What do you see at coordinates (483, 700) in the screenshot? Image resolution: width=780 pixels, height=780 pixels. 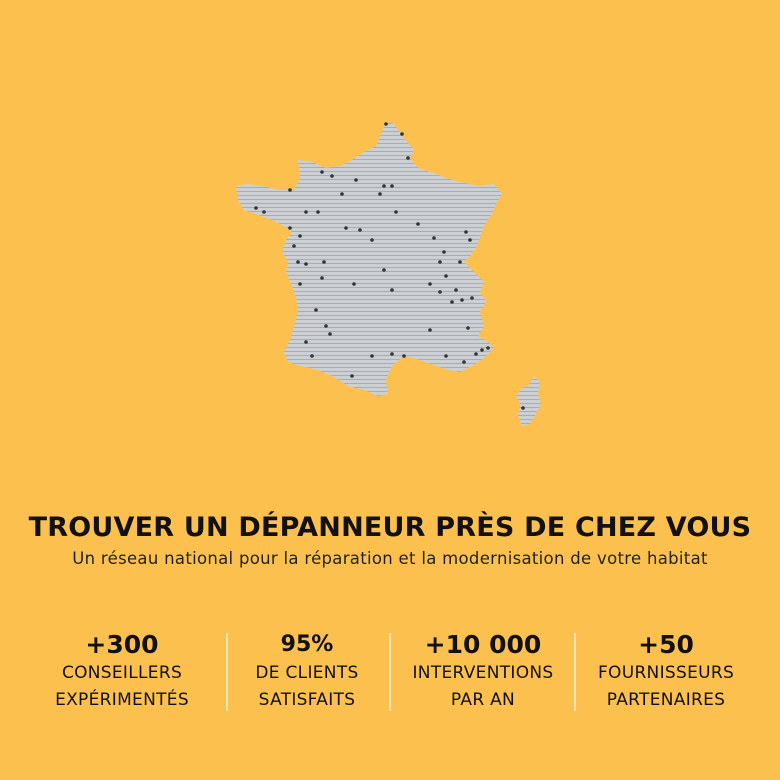 I see `stat-label-line2: PAR AN` at bounding box center [483, 700].